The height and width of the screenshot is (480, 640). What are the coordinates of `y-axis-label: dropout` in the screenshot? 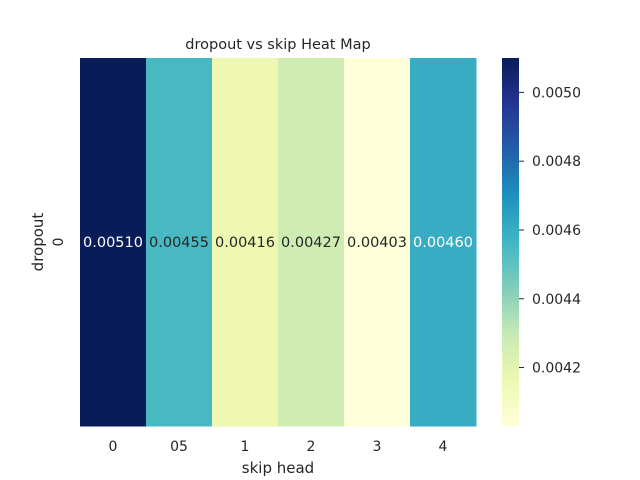 It's located at (38, 242).